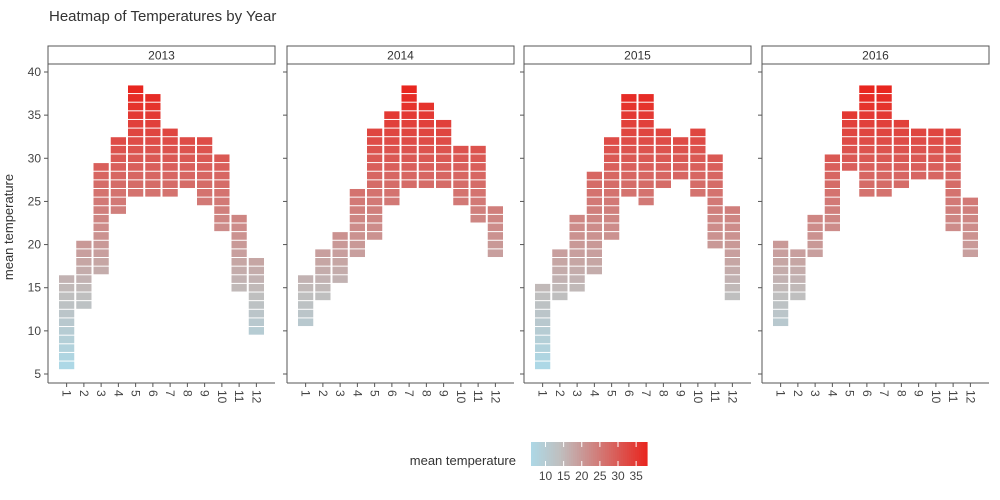 The width and height of the screenshot is (1000, 500). I want to click on x-tick-label: 5, so click(612, 393).